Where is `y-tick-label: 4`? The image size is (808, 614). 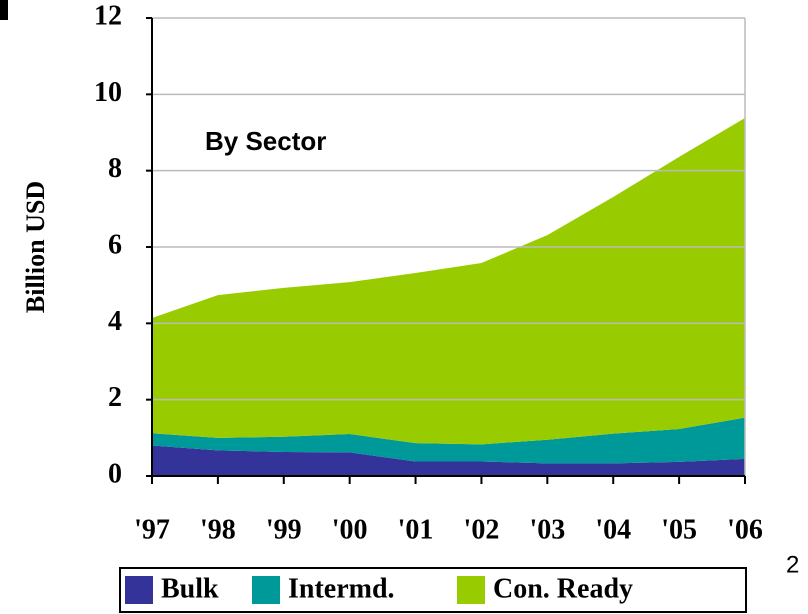
y-tick-label: 4 is located at coordinates (115, 321).